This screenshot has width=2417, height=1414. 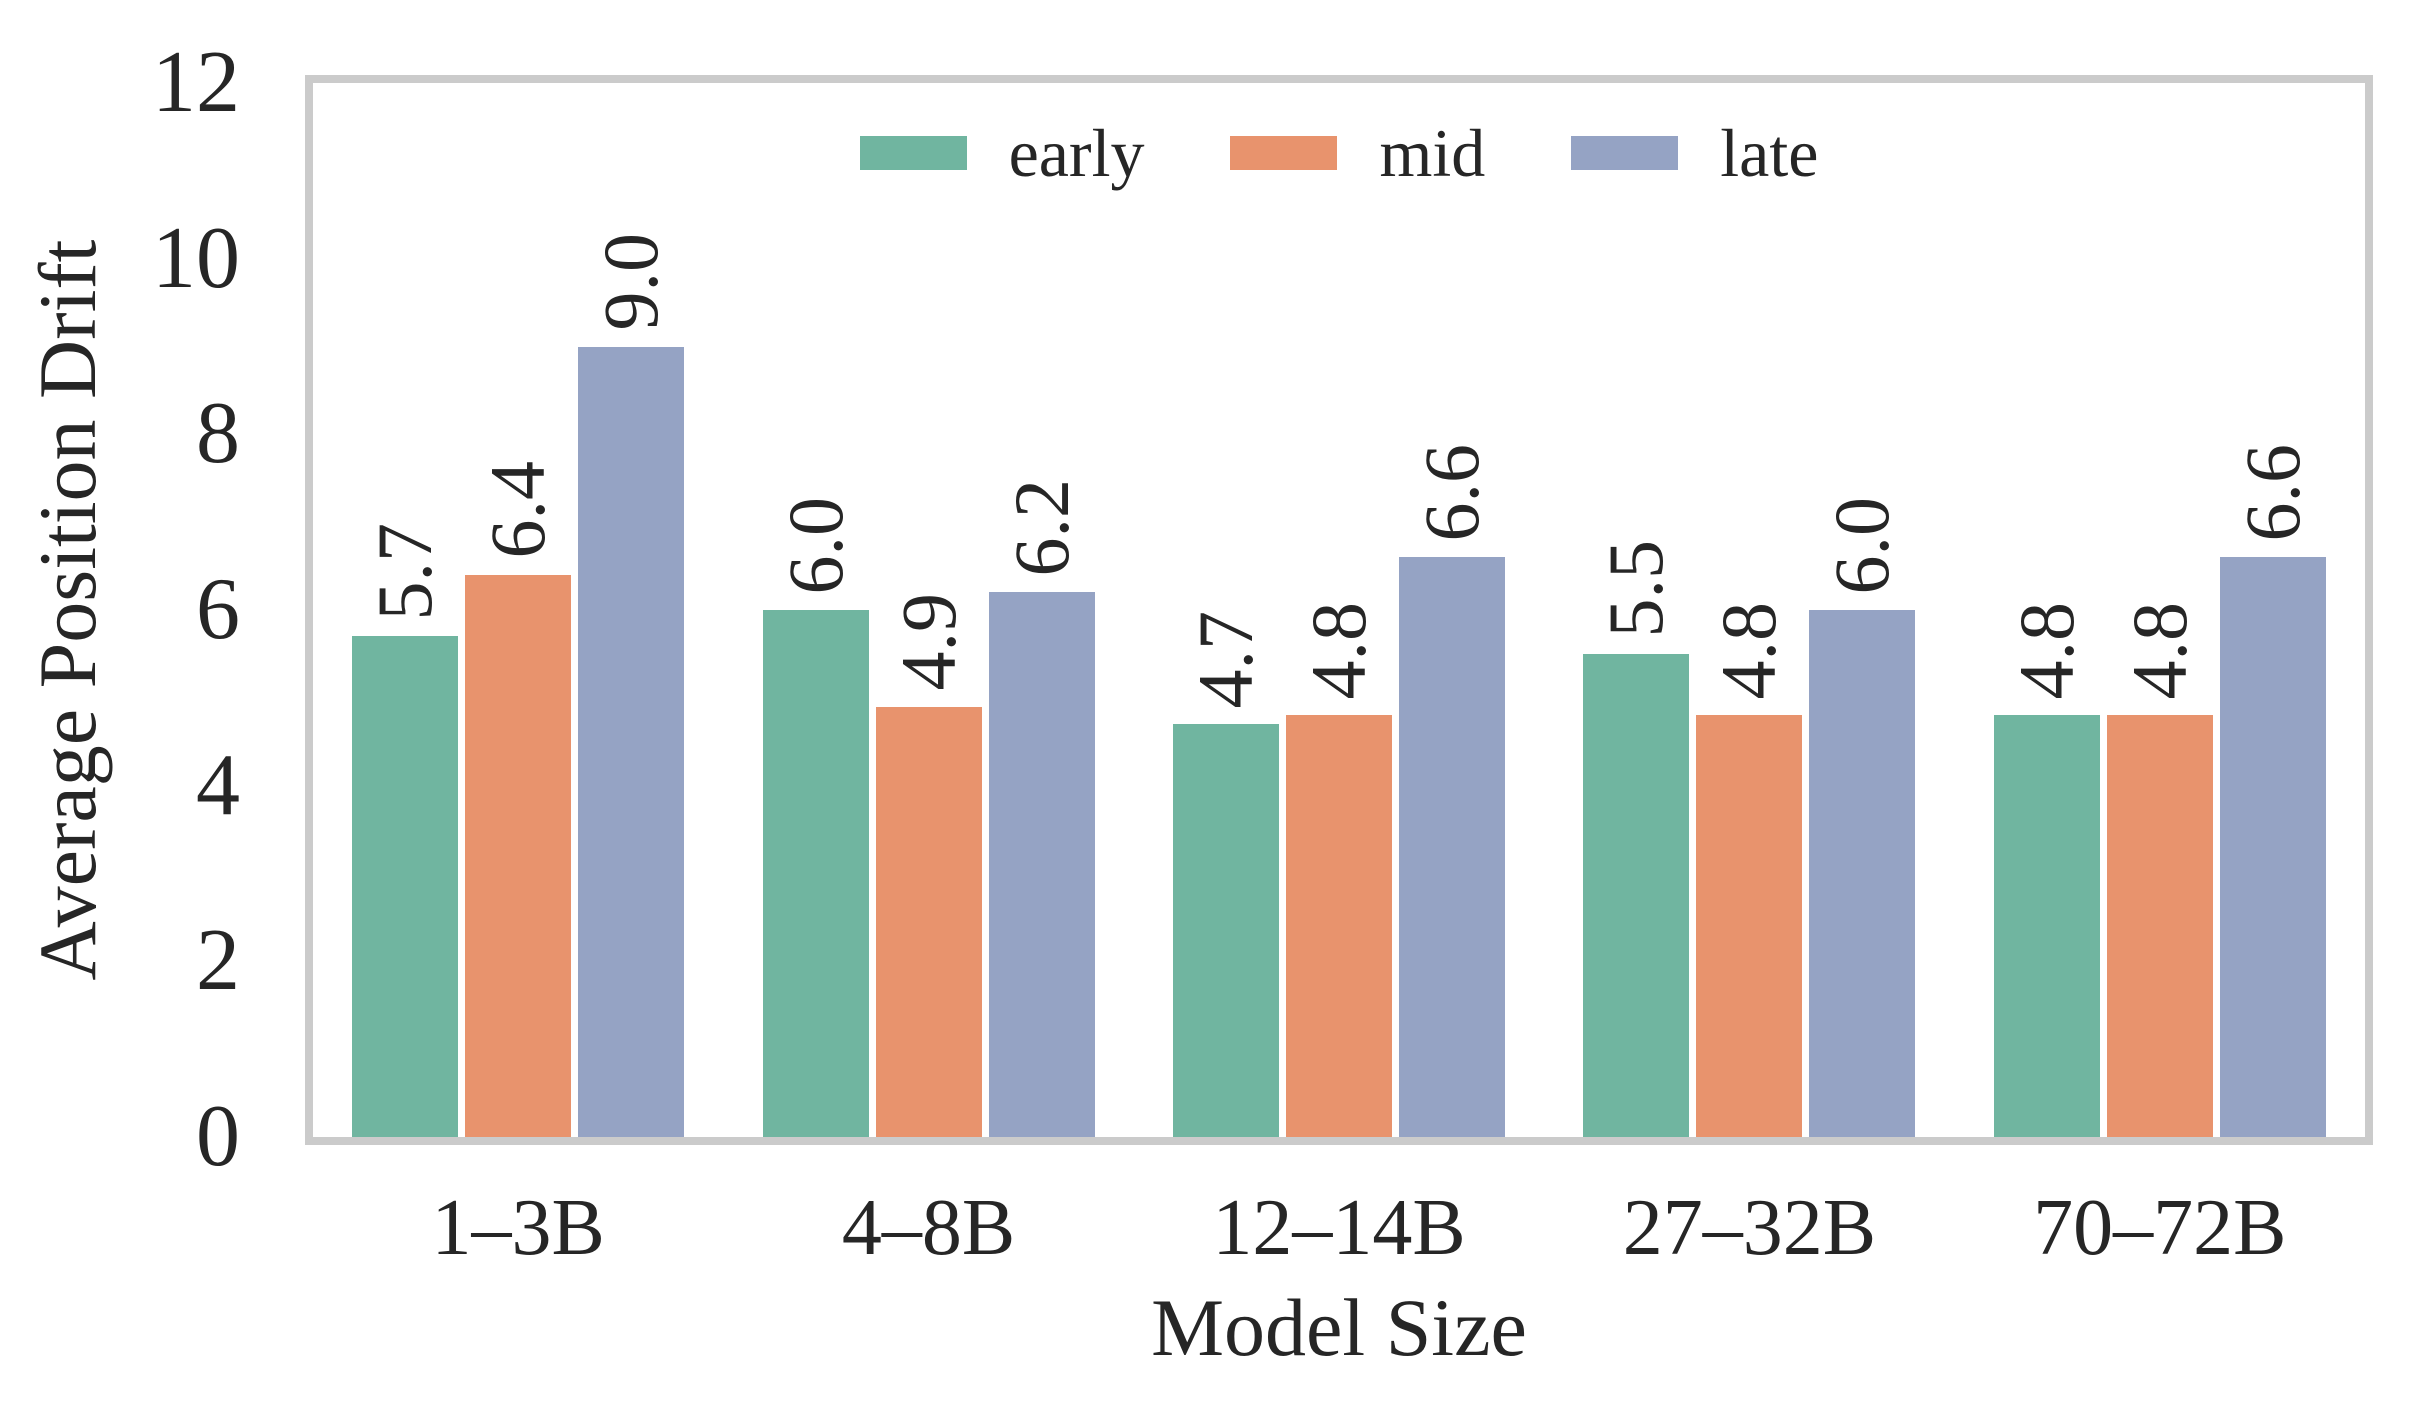 What do you see at coordinates (518, 1228) in the screenshot?
I see `x-tick-label: 1–3B` at bounding box center [518, 1228].